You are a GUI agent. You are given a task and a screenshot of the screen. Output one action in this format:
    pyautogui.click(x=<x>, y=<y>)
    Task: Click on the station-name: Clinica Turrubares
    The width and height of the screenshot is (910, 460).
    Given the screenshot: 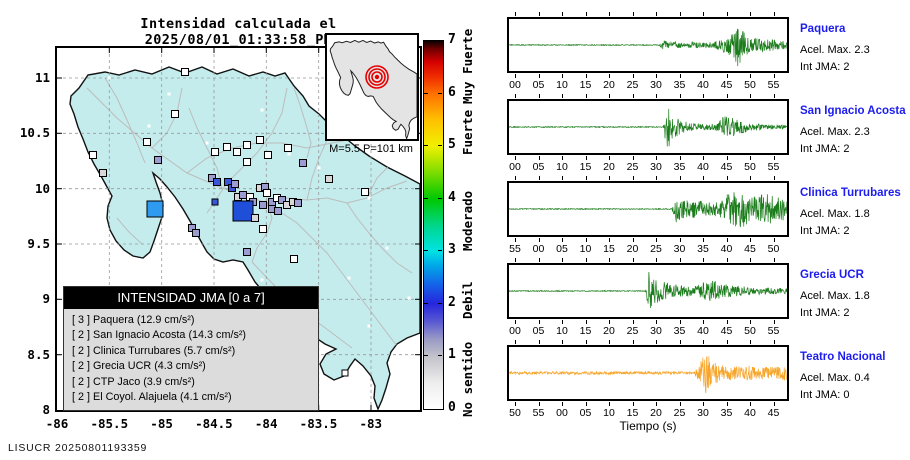 What is the action you would take?
    pyautogui.click(x=850, y=193)
    